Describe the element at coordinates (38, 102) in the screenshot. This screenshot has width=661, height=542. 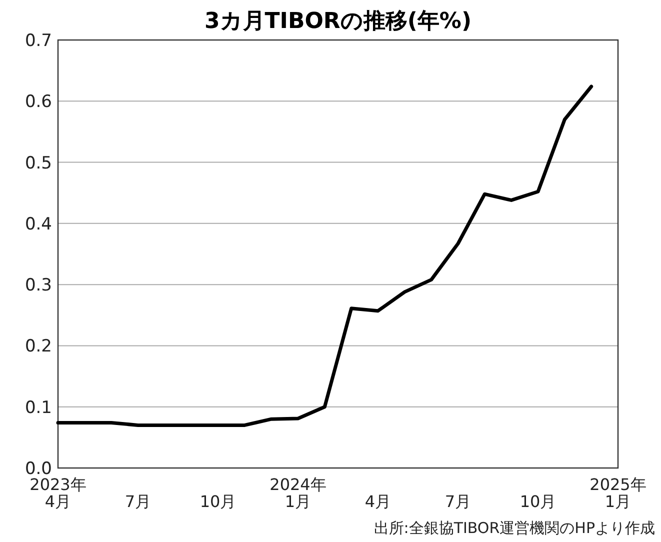
I see `y-tick-label: 0.6` at that location.